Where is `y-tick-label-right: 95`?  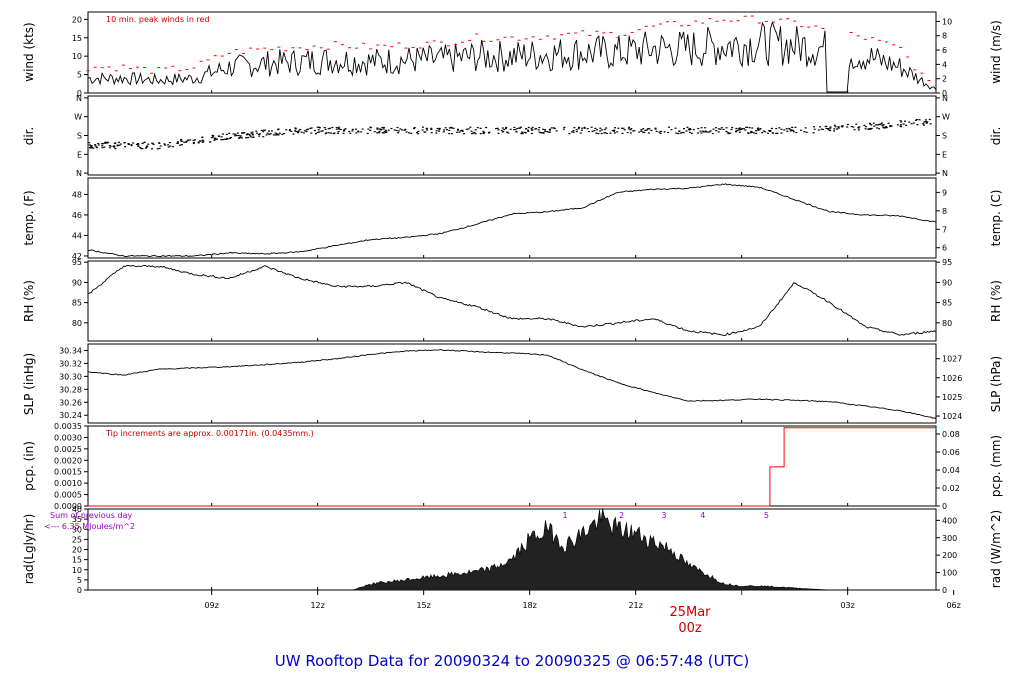
y-tick-label-right: 95 is located at coordinates (947, 262).